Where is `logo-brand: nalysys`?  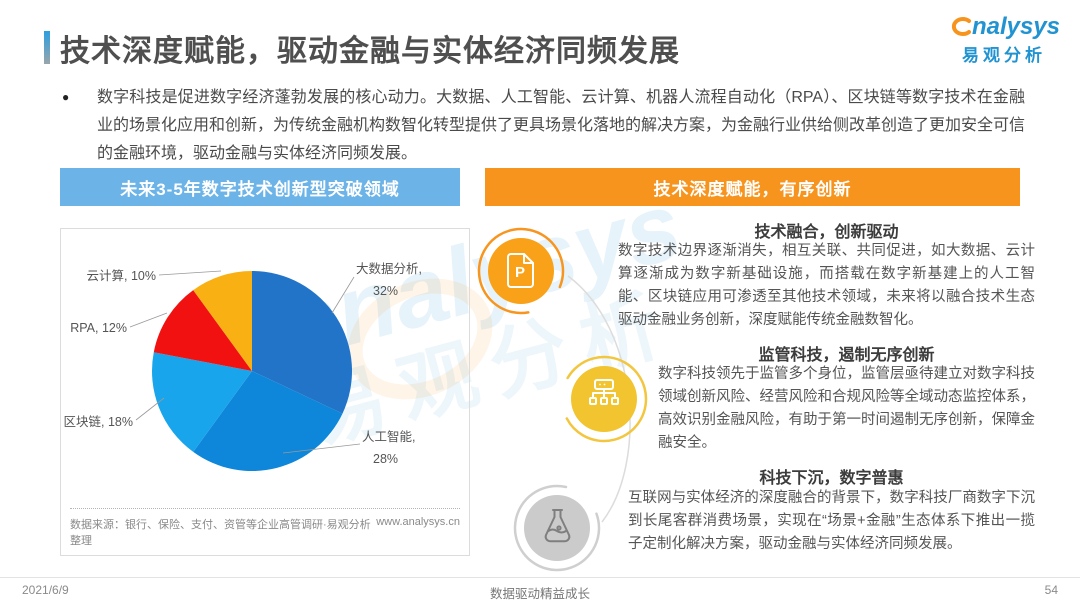 logo-brand: nalysys is located at coordinates (1004, 27).